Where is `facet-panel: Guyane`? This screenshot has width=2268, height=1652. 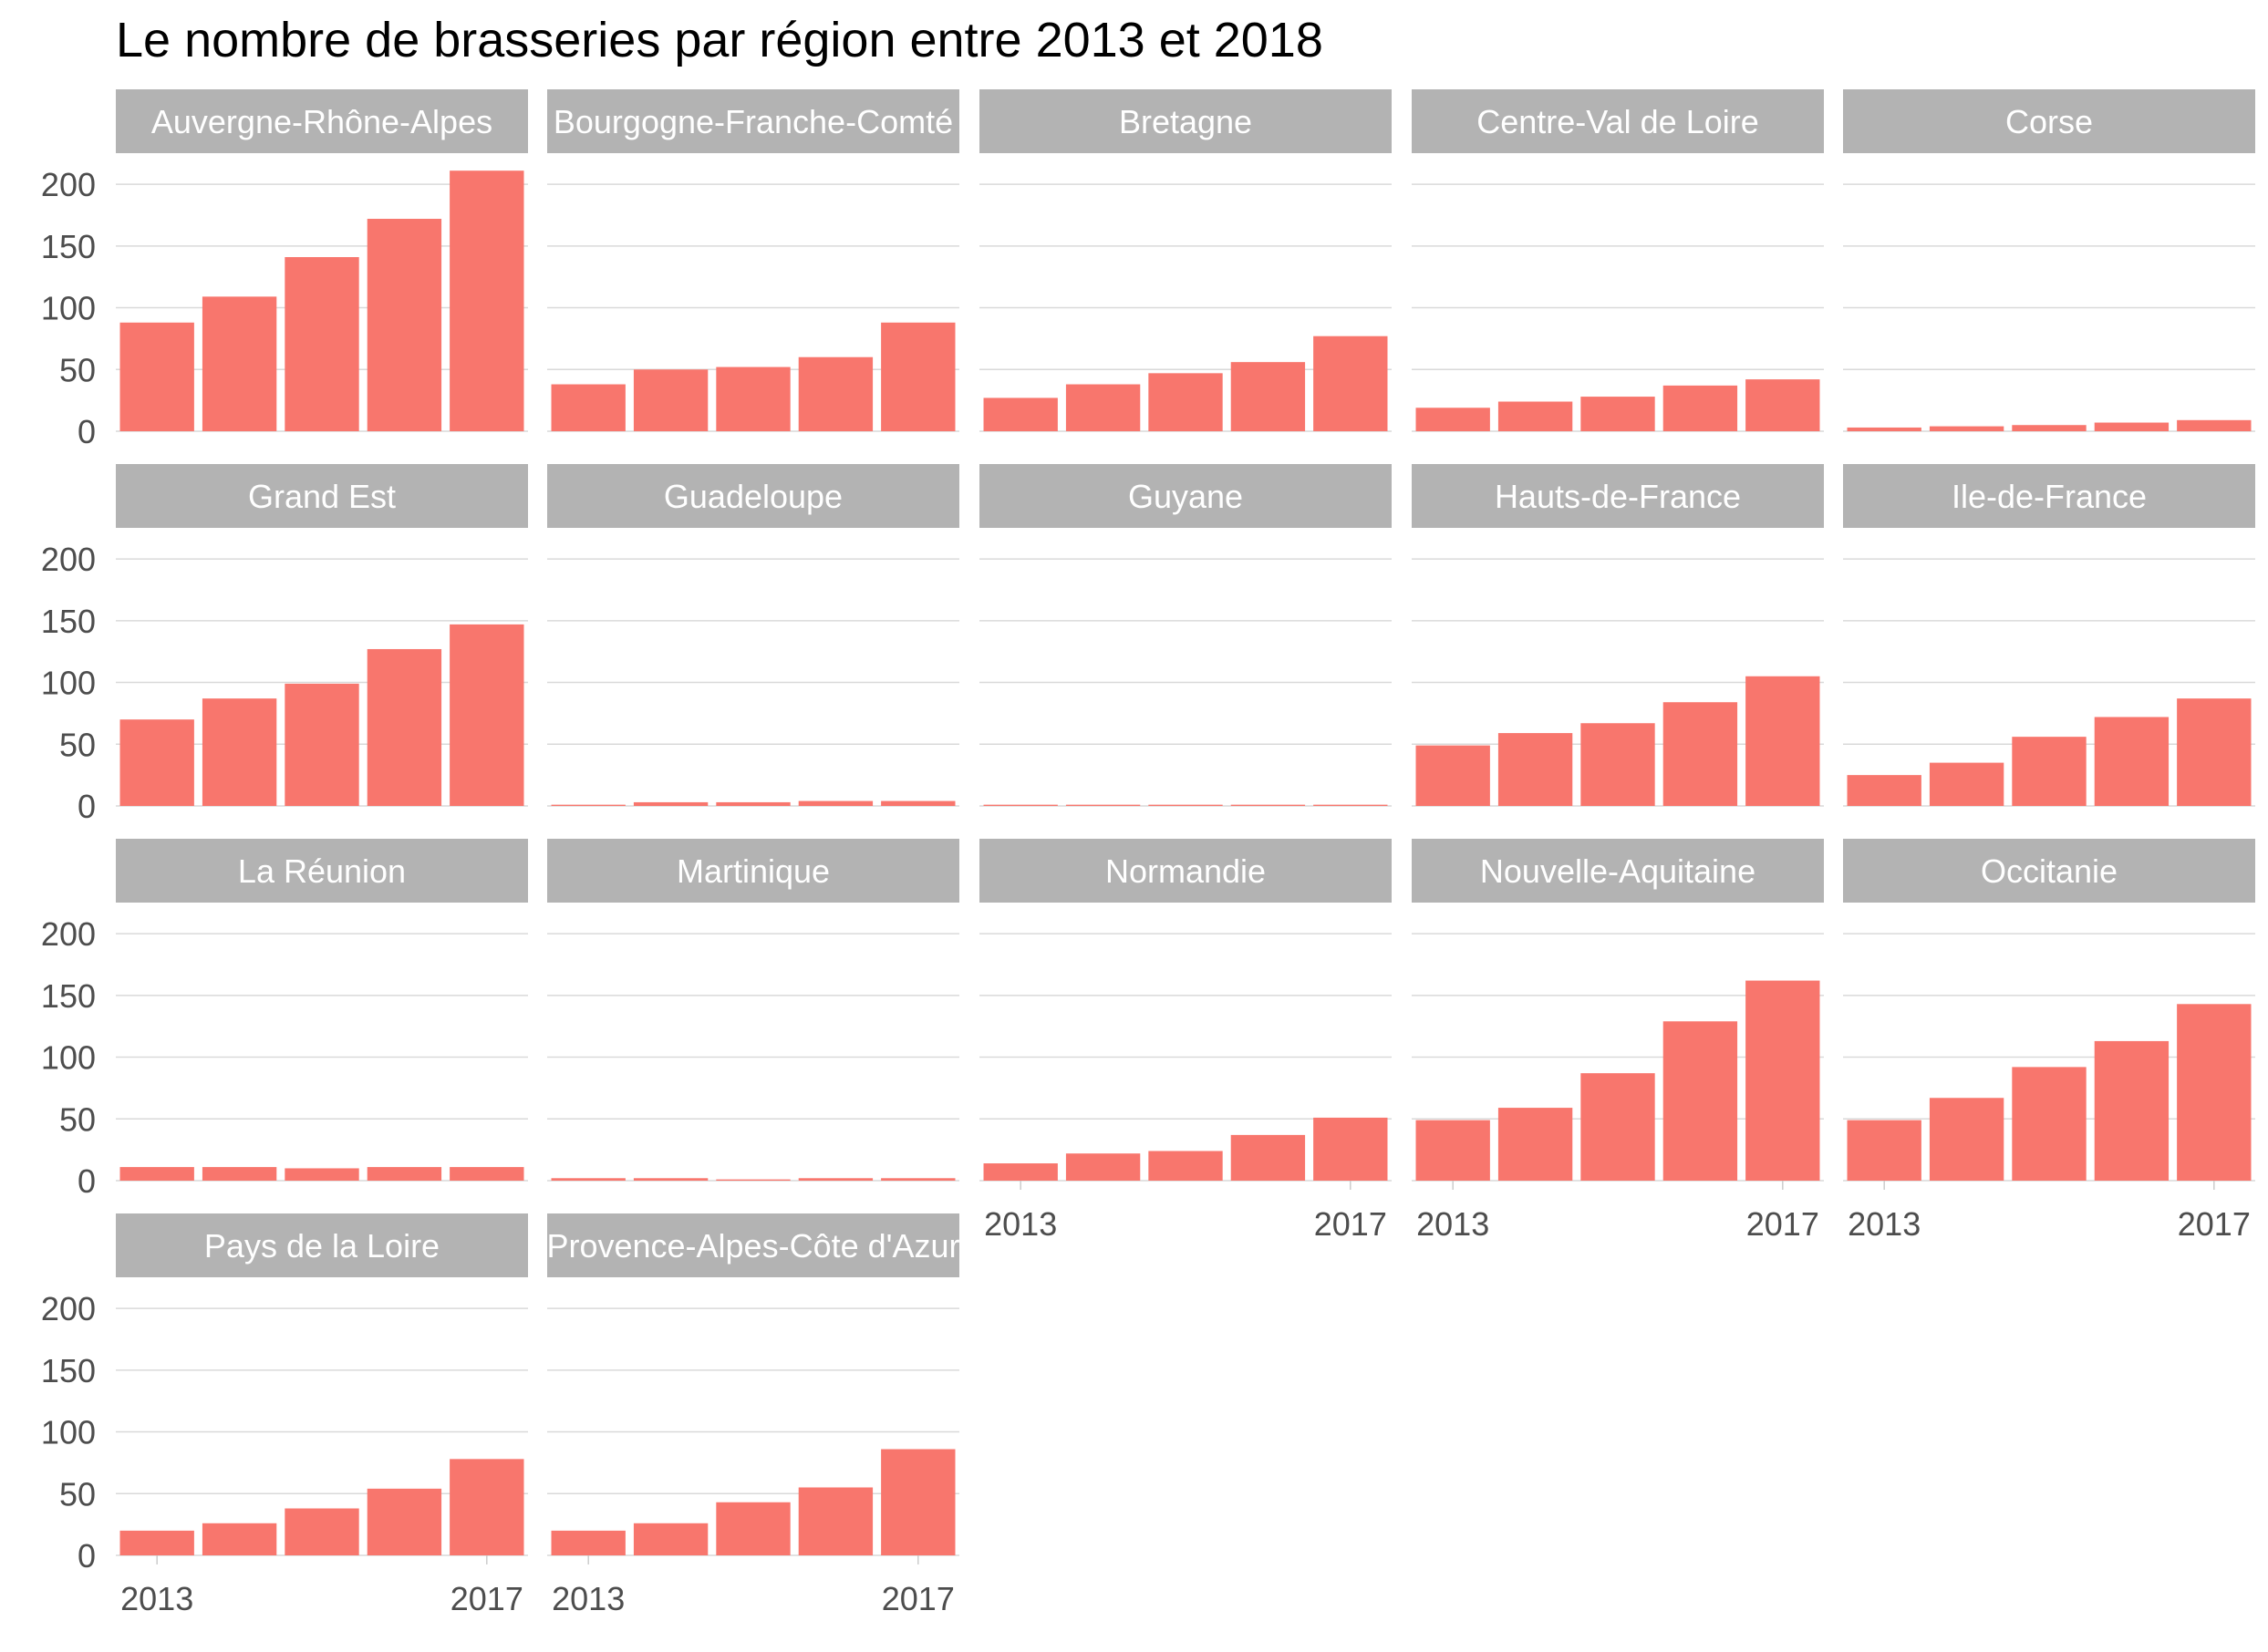 facet-panel: Guyane is located at coordinates (1185, 635).